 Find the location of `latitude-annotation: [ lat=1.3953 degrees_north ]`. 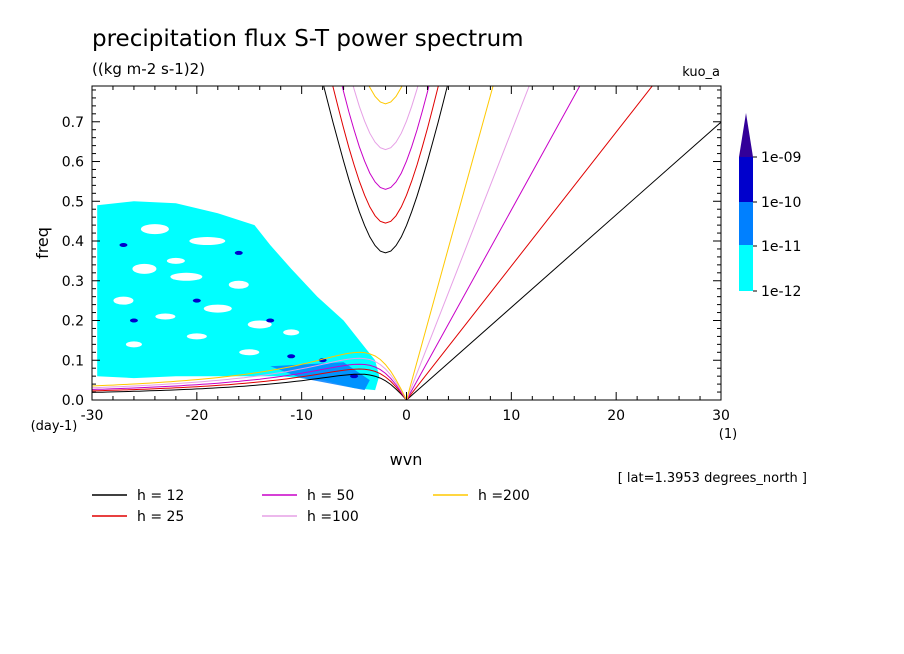

latitude-annotation: [ lat=1.3953 degrees_north ] is located at coordinates (712, 478).